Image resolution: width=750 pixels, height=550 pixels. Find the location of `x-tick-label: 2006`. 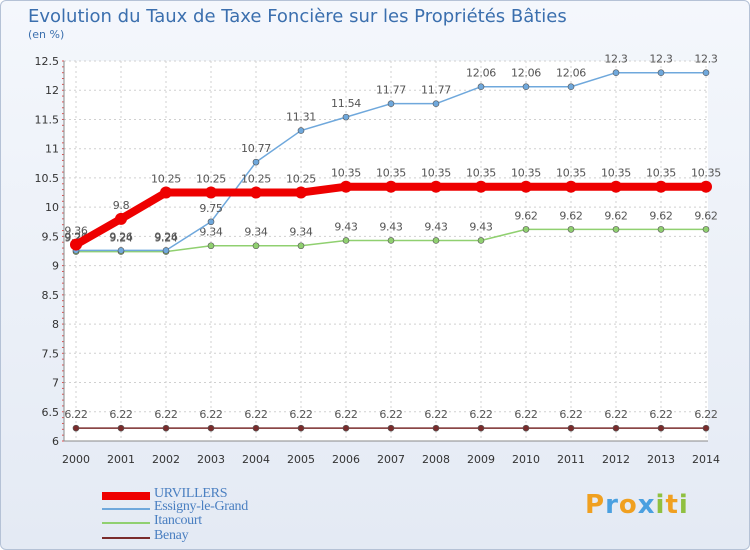

x-tick-label: 2006 is located at coordinates (346, 459).